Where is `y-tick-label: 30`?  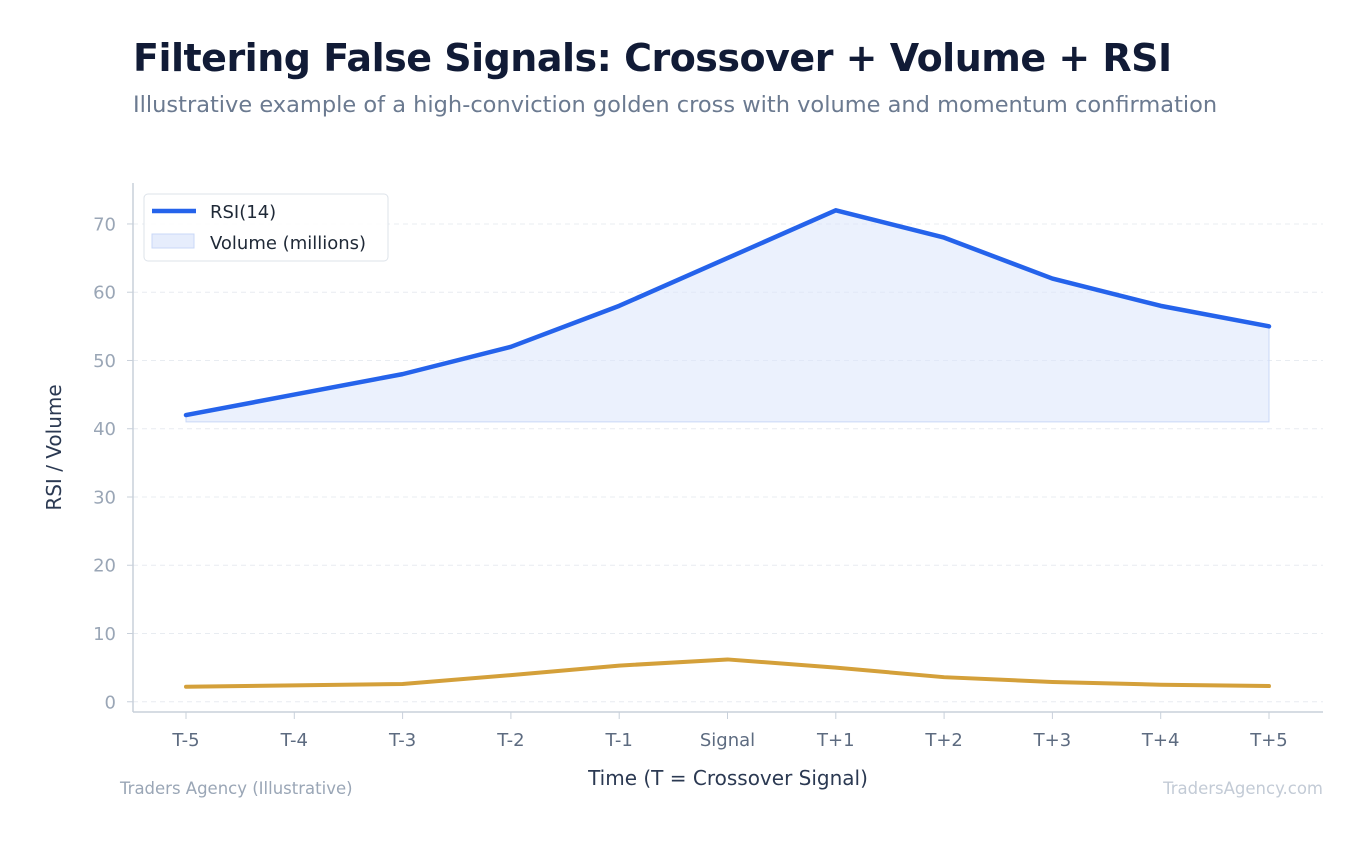 y-tick-label: 30 is located at coordinates (104, 497).